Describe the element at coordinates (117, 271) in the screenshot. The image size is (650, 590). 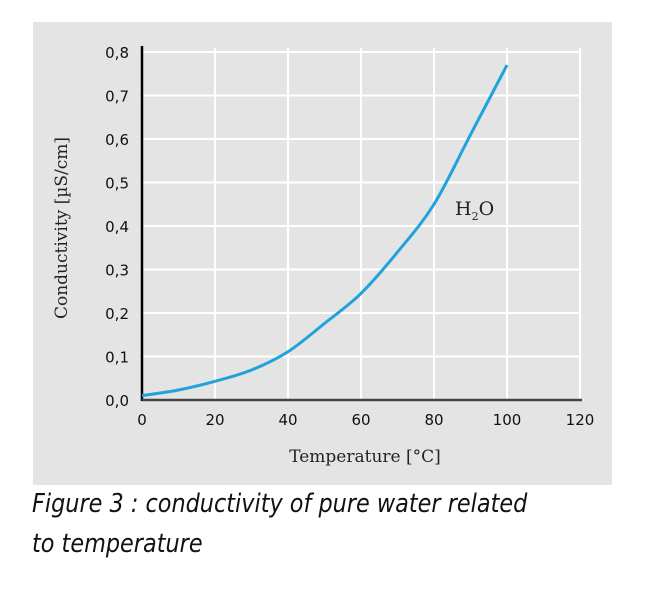
I see `y-tick-label: 0,3` at that location.